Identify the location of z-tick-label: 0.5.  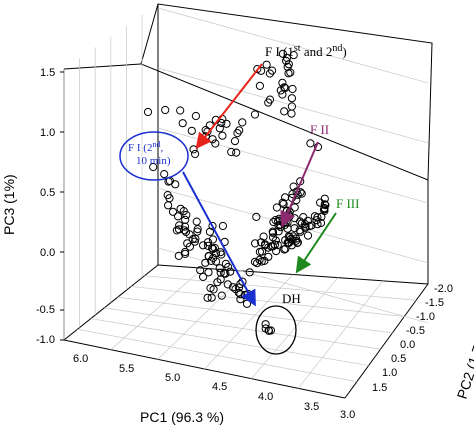
(47, 193).